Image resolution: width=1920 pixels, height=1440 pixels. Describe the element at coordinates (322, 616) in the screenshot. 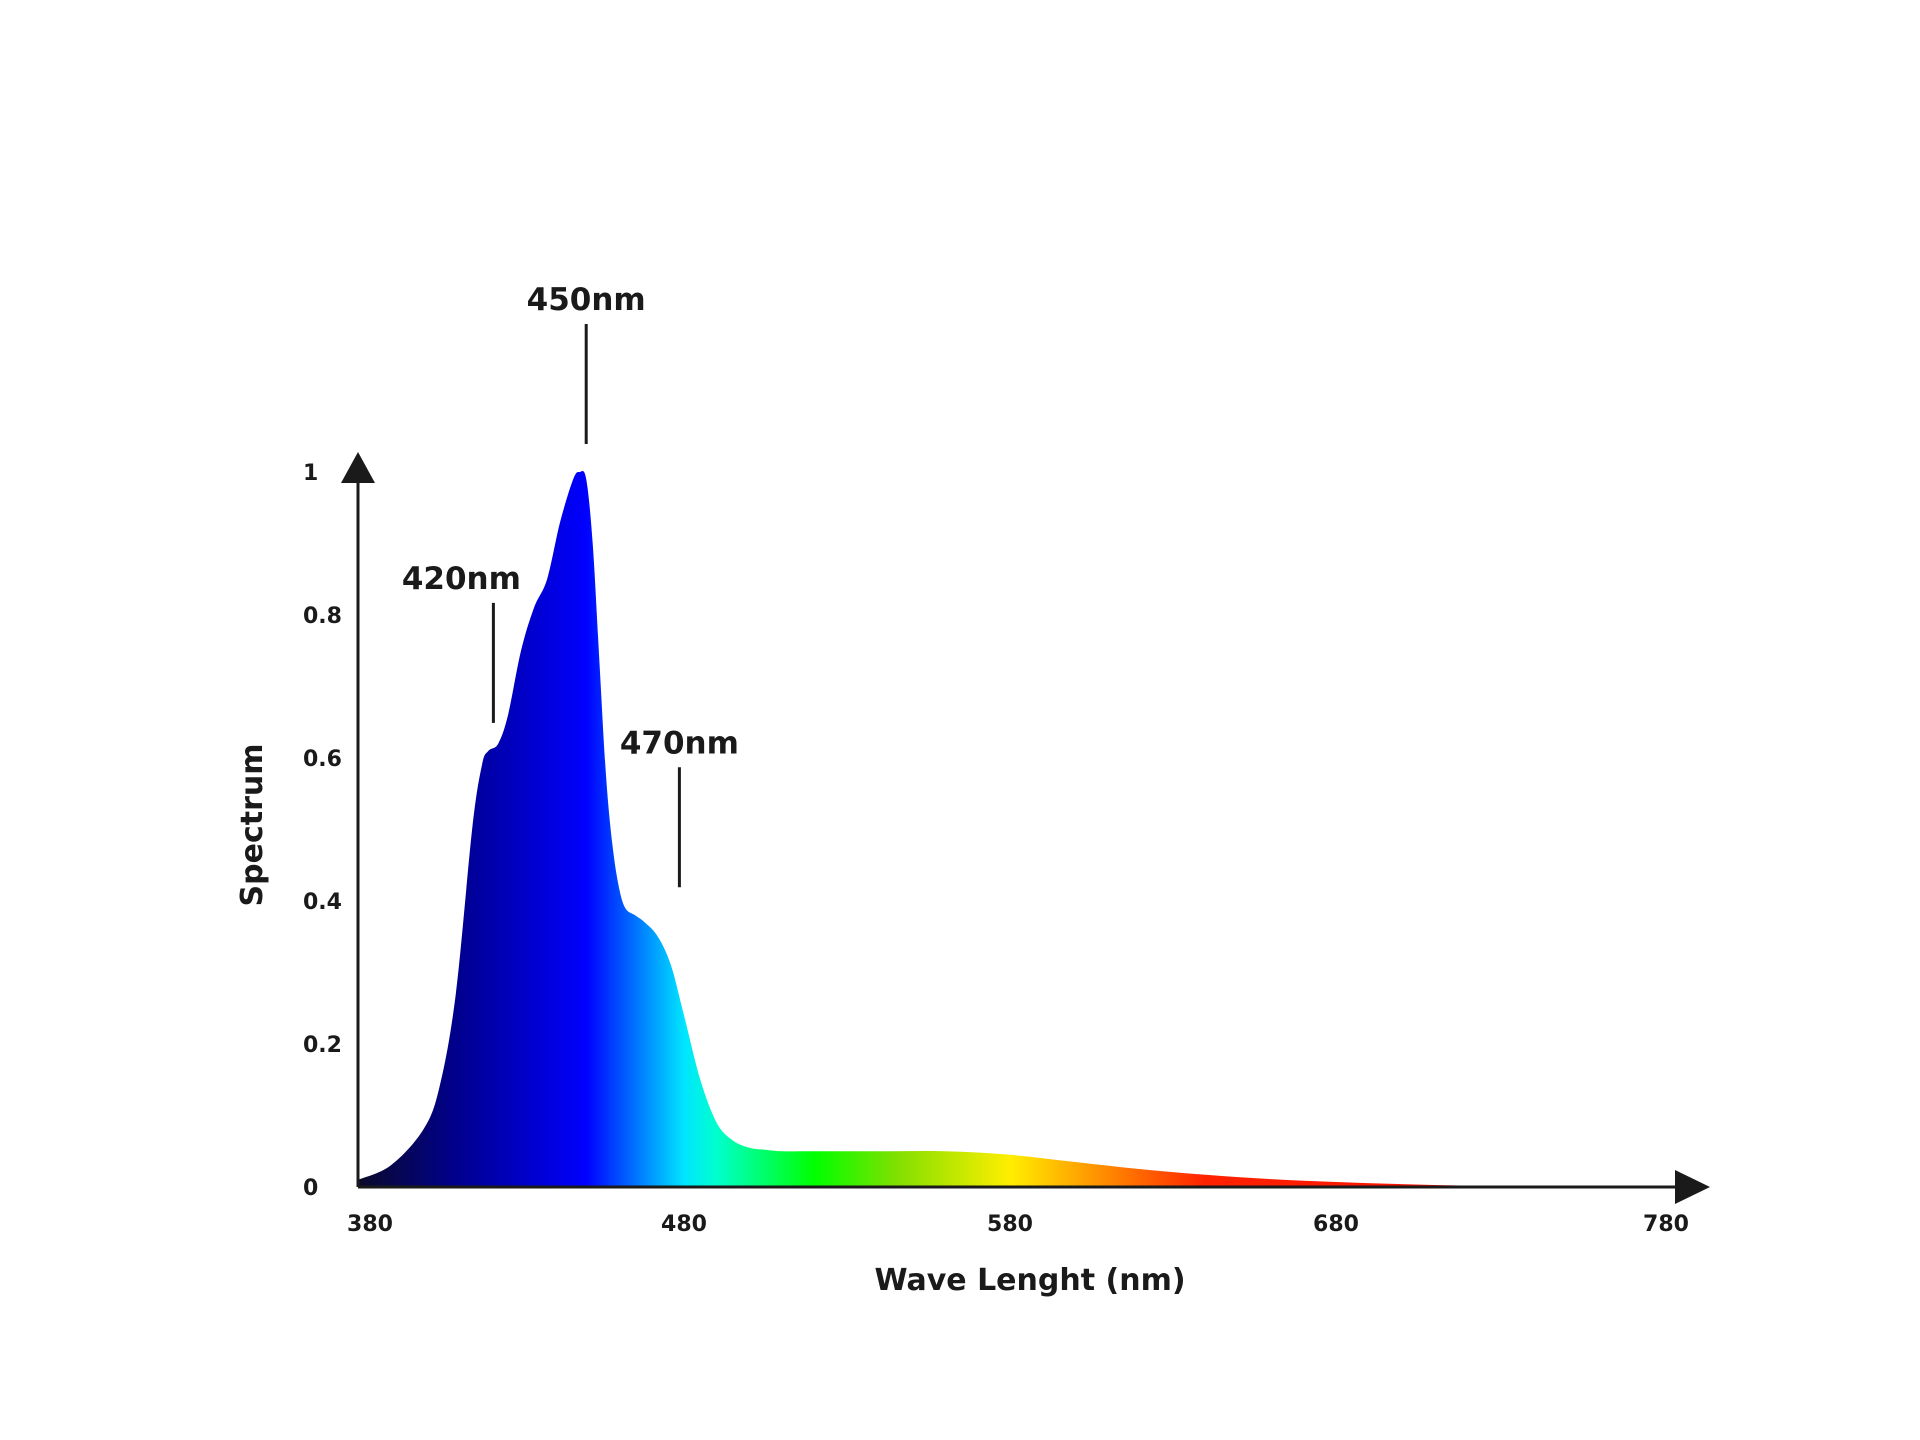

I see `y-tick-label: 0.8` at that location.